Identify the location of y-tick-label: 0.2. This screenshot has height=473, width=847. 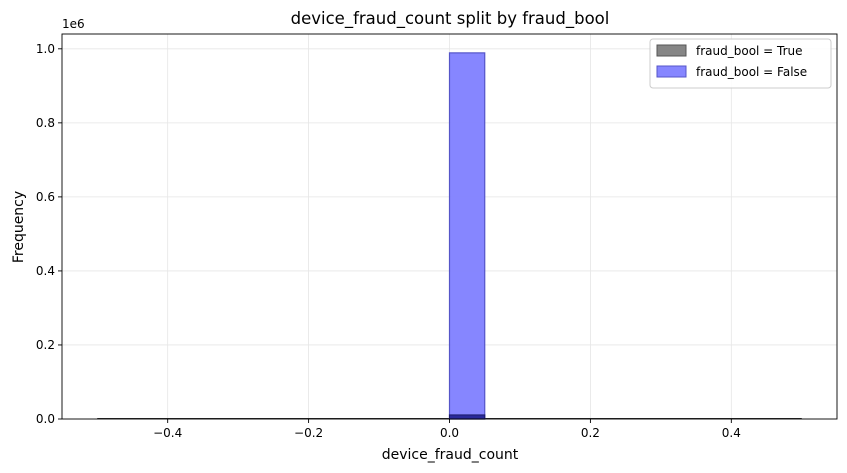
(45, 345).